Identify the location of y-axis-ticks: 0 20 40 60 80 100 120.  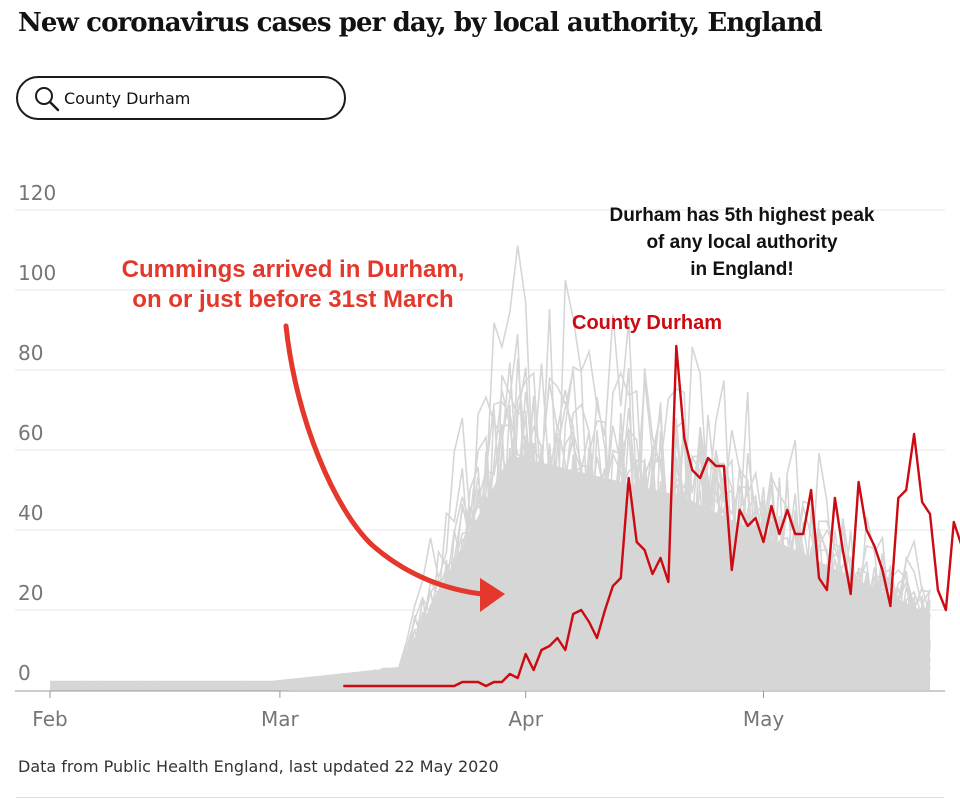
(37, 433).